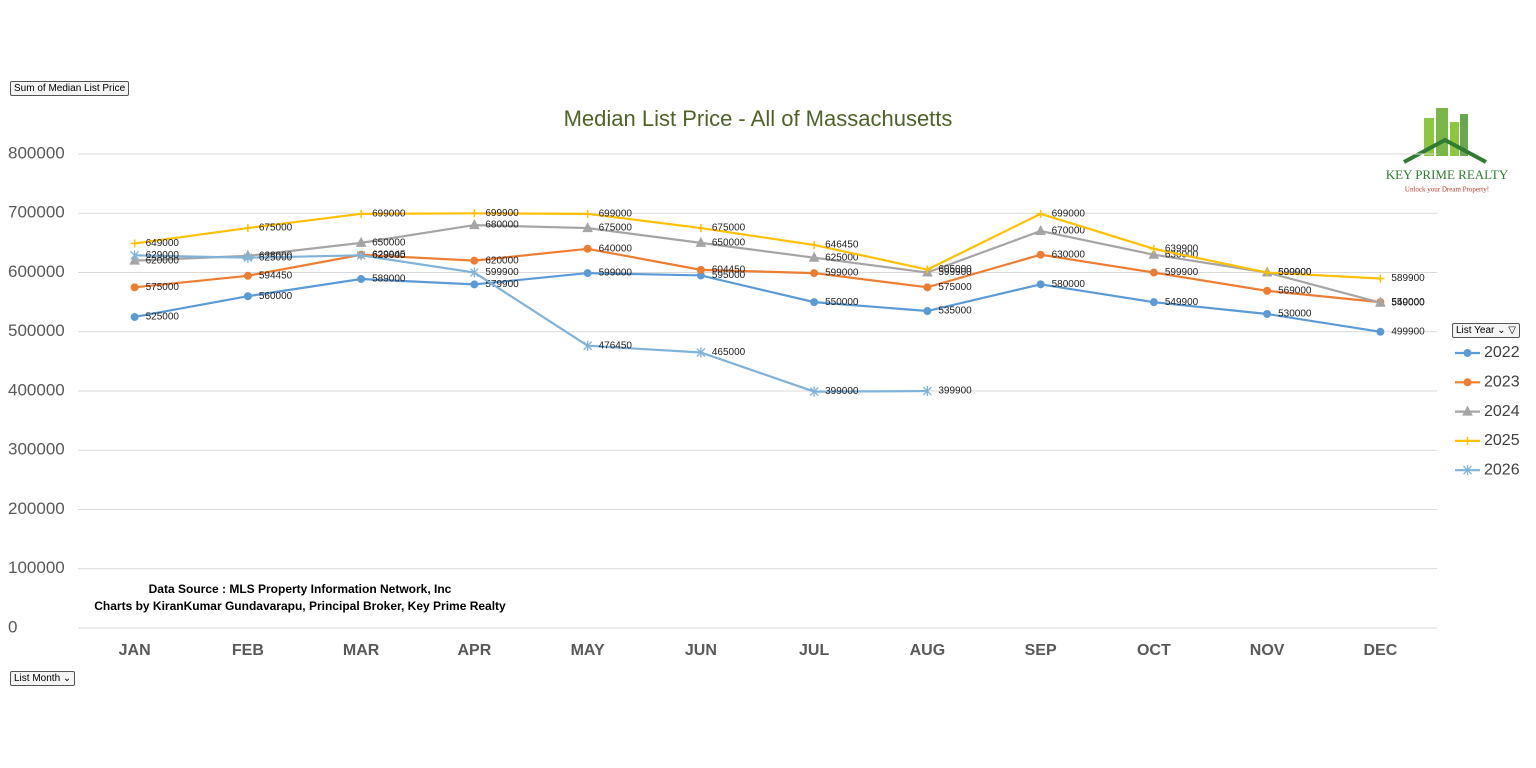 This screenshot has height=768, width=1536. I want to click on data-label: 629000, so click(163, 255).